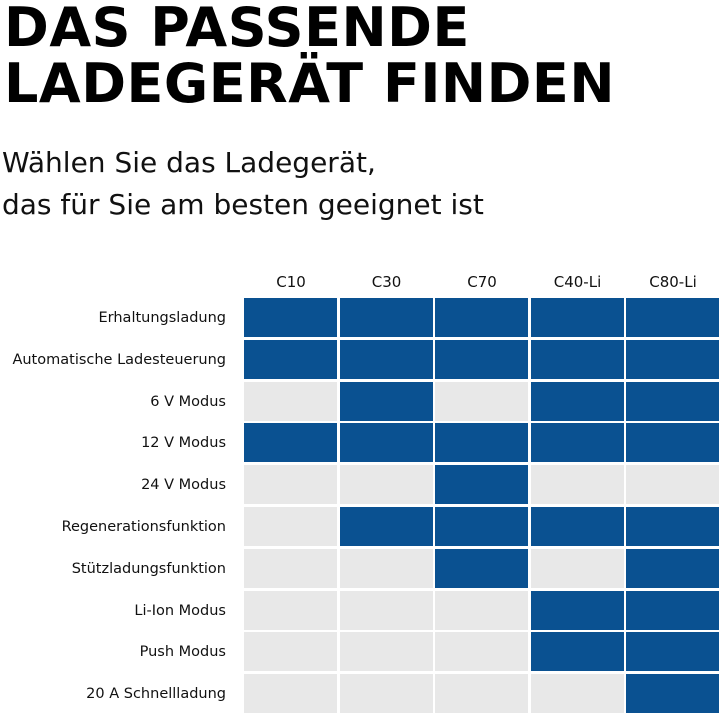  Describe the element at coordinates (183, 485) in the screenshot. I see `row-label: 24 V Modus` at that location.